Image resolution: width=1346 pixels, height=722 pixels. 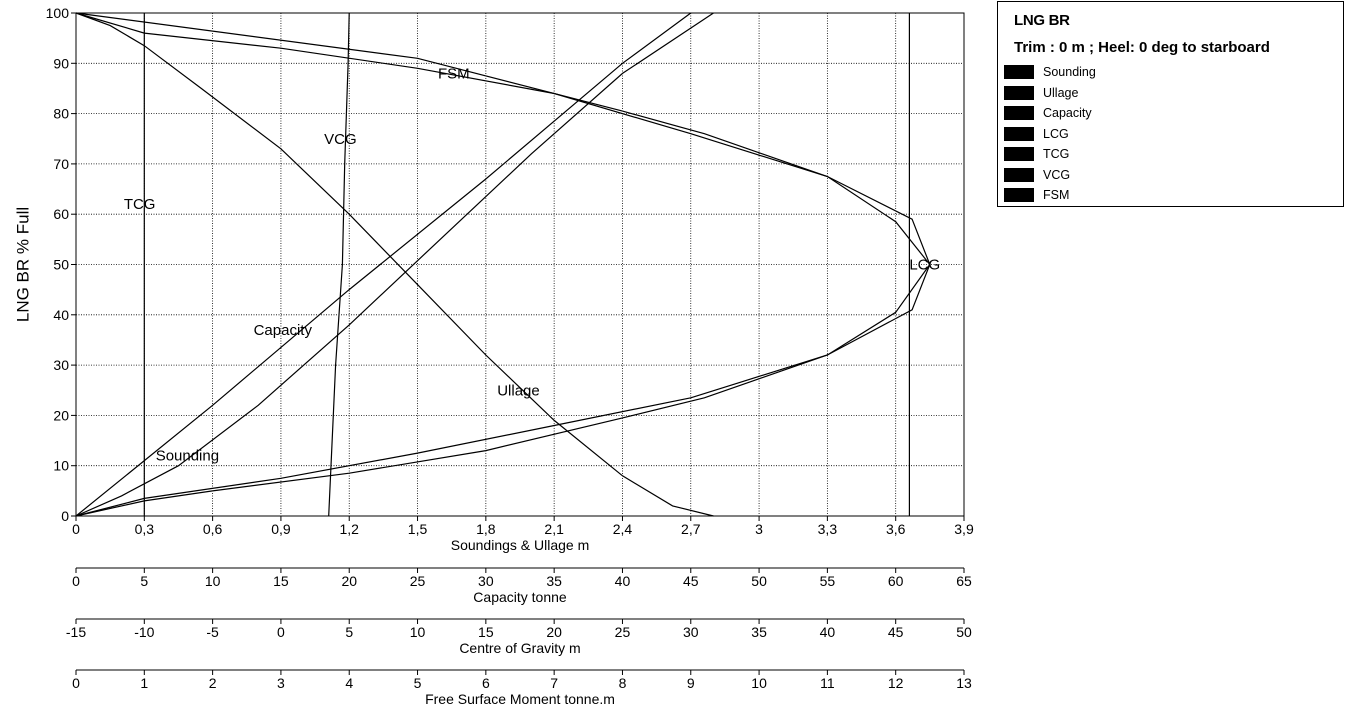 What do you see at coordinates (518, 390) in the screenshot?
I see `series-label-ullage: Ullage` at bounding box center [518, 390].